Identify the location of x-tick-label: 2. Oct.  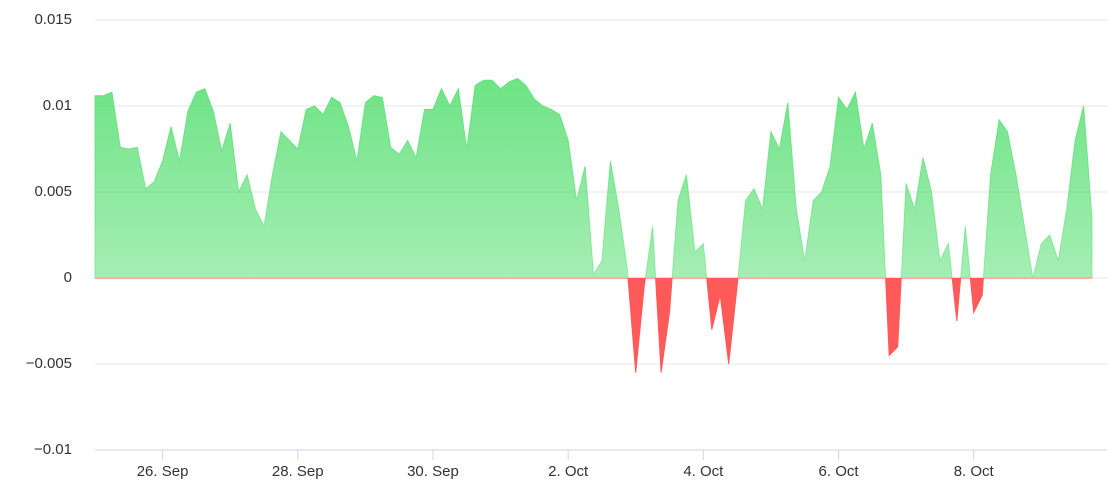
(568, 471).